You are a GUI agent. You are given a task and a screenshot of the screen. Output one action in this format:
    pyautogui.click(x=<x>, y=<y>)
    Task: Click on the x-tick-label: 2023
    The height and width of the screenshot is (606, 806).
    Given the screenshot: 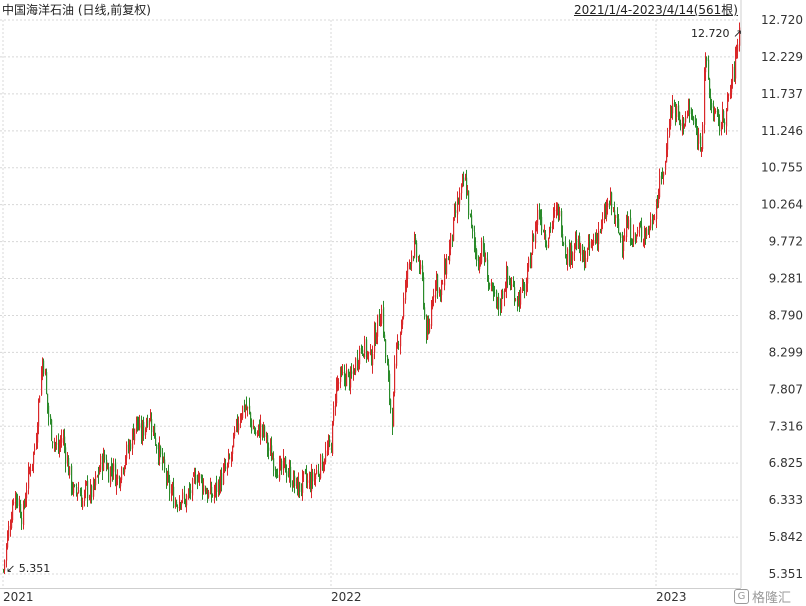 What is the action you would take?
    pyautogui.click(x=671, y=597)
    